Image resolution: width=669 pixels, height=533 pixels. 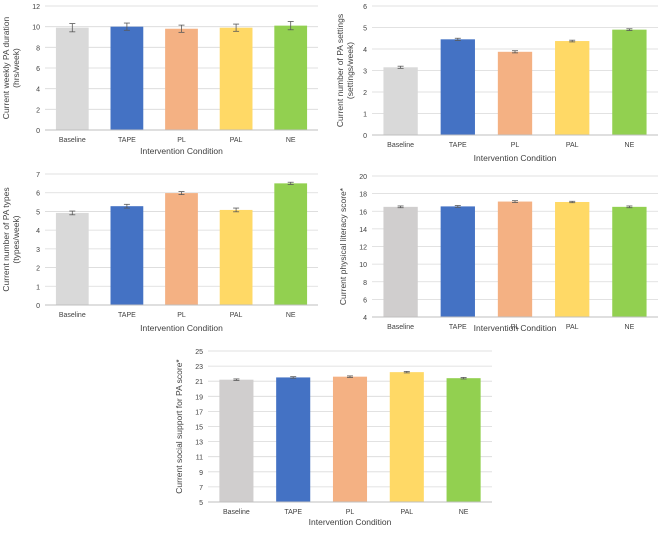 I want to click on y-tick-label: 19, so click(x=199, y=397).